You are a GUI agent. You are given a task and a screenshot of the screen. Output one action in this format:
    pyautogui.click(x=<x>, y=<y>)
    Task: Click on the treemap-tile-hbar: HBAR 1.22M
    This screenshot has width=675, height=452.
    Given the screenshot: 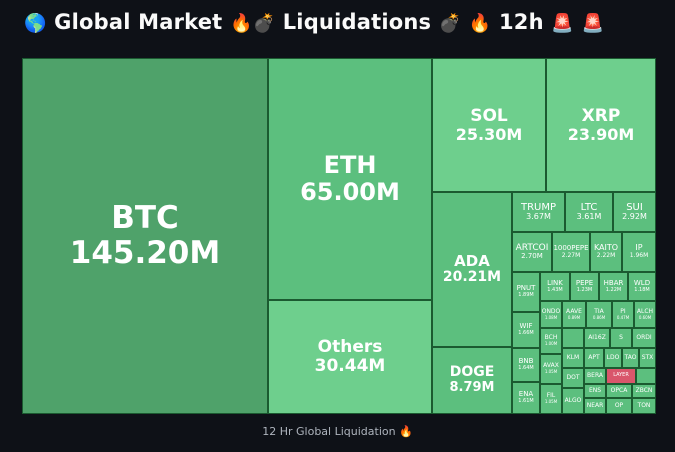 What is the action you would take?
    pyautogui.click(x=613, y=286)
    